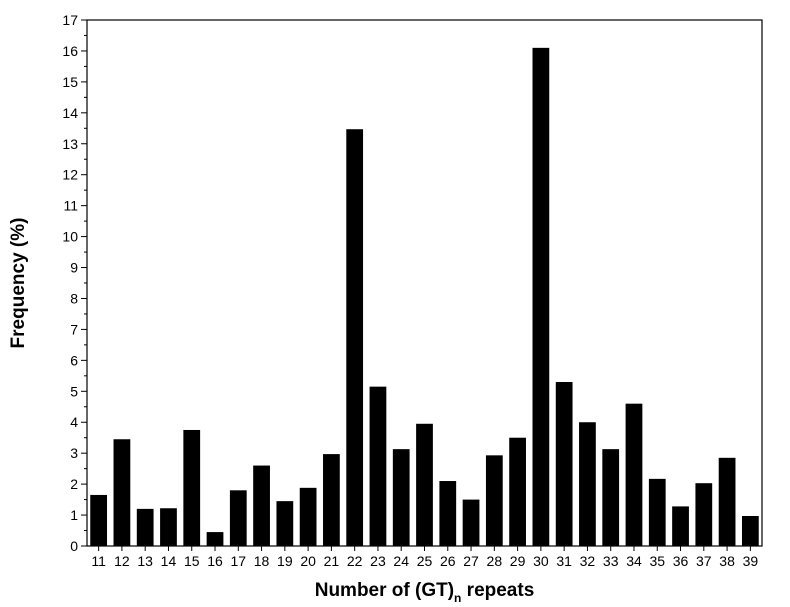  What do you see at coordinates (239, 561) in the screenshot?
I see `x-tick-label-17: 17` at bounding box center [239, 561].